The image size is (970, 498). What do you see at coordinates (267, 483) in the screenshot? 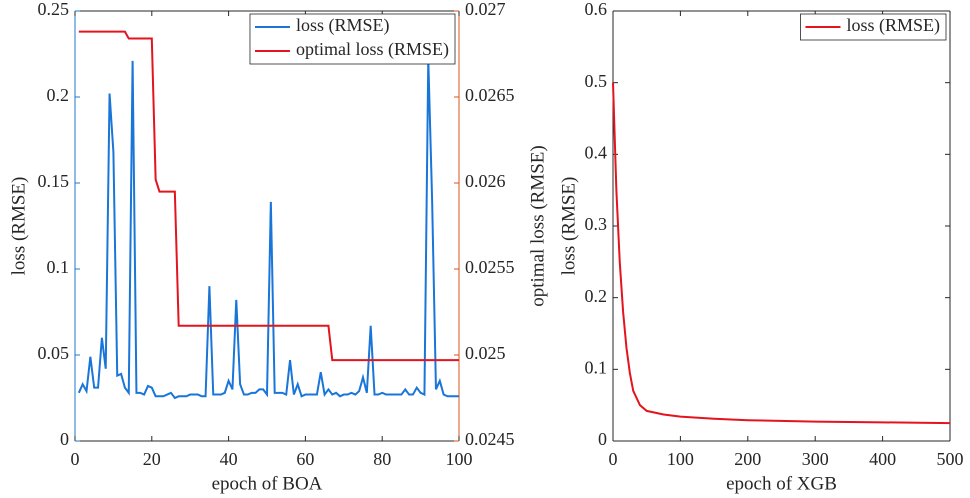
I see `x-axis-label: epoch of BOA` at bounding box center [267, 483].